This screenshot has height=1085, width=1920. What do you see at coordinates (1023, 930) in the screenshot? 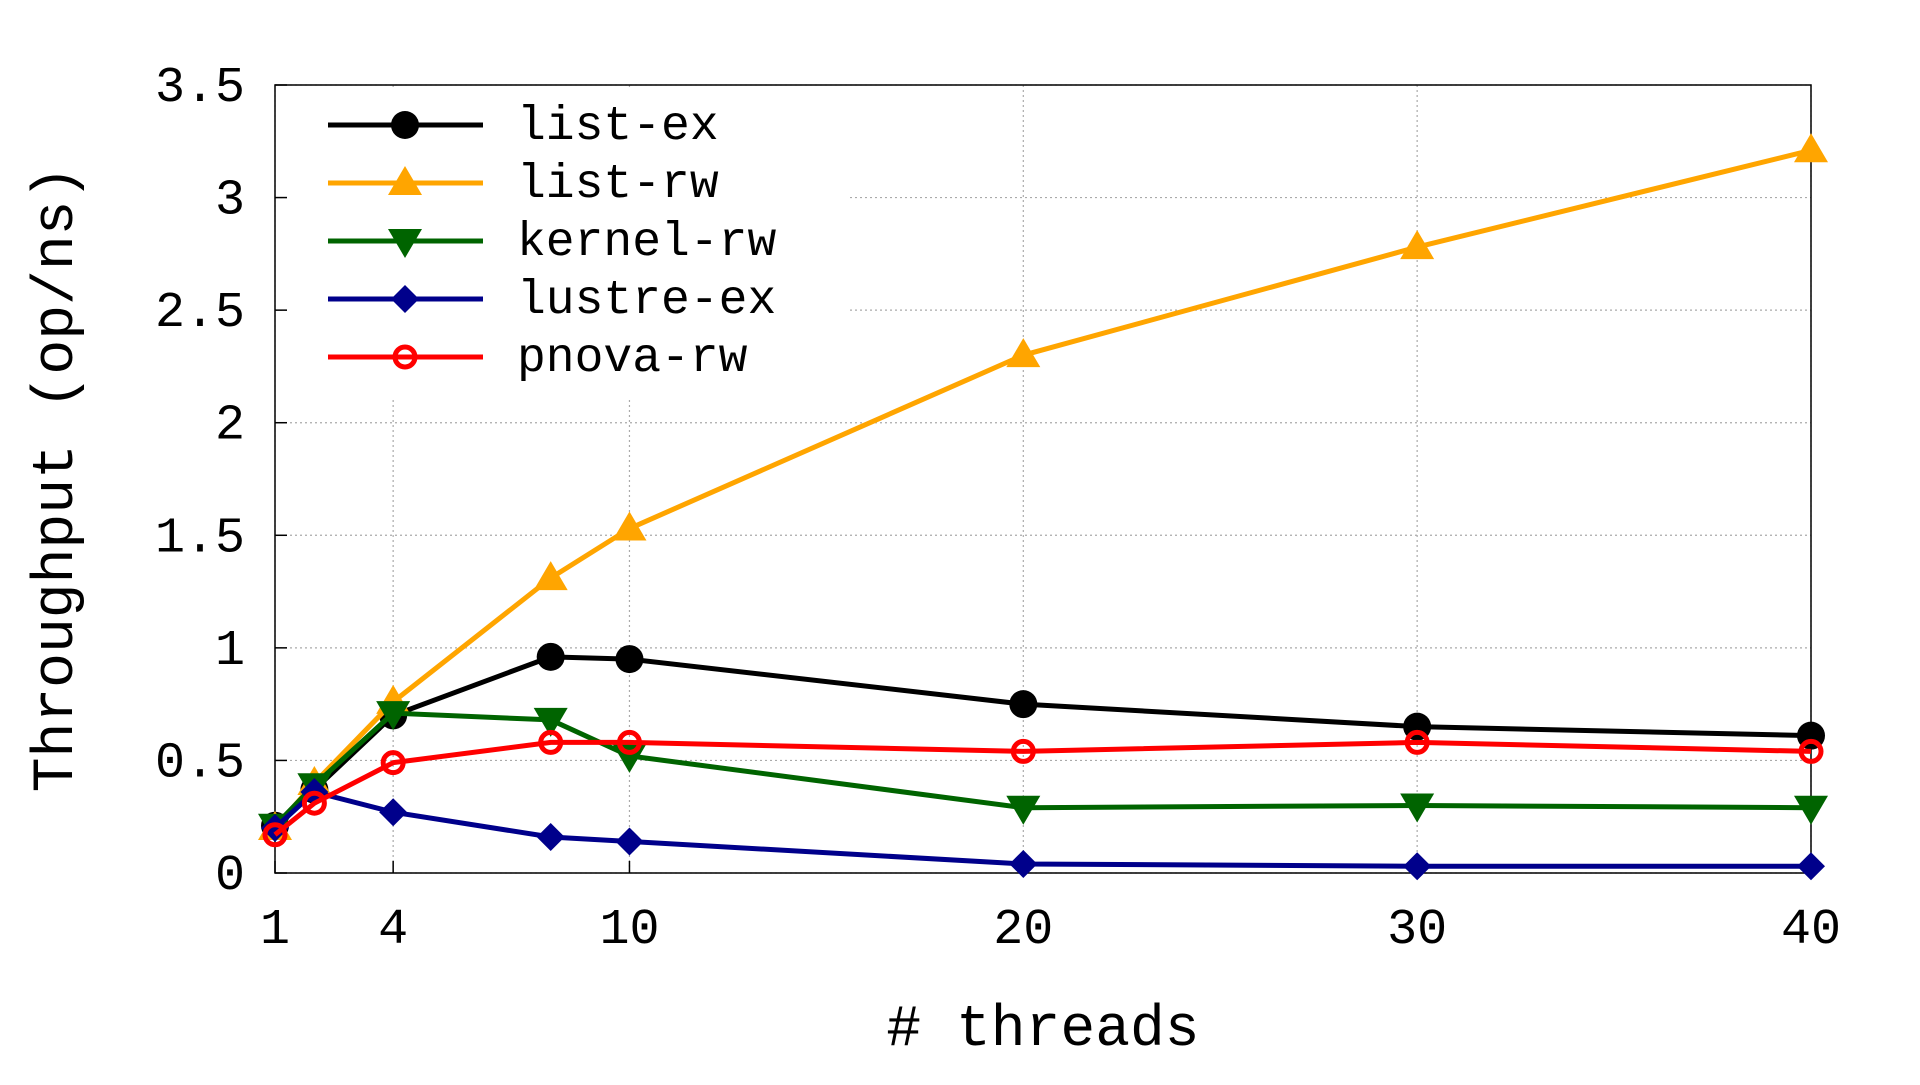
I see `x-tick-label: 20` at bounding box center [1023, 930].